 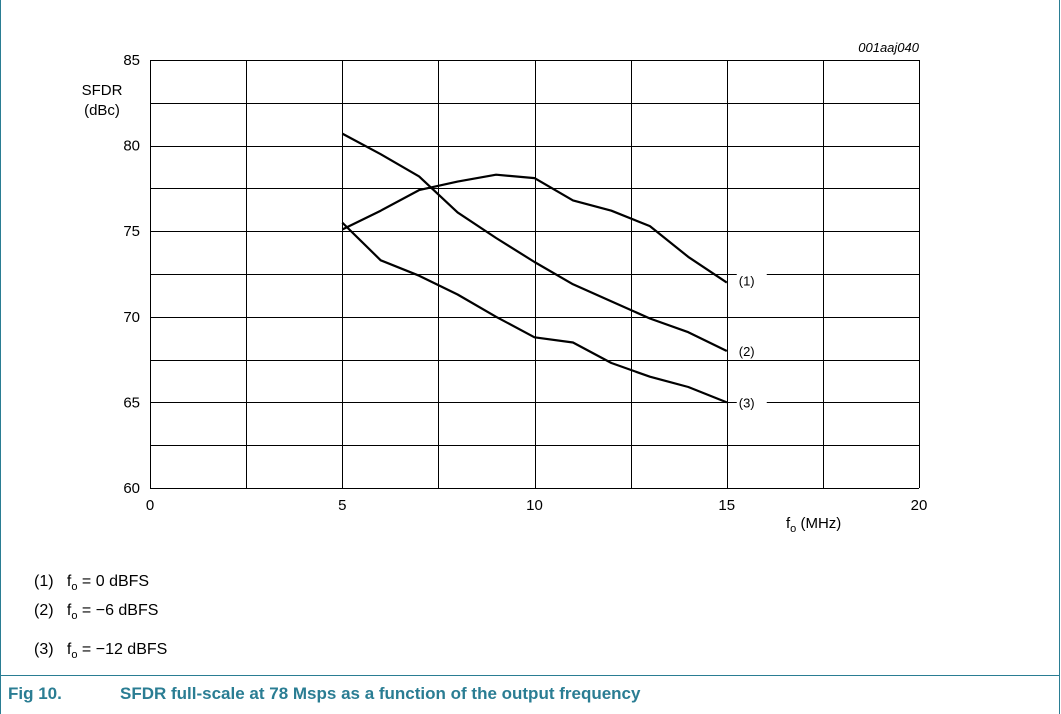 I want to click on legend-num: (1), so click(x=44, y=581).